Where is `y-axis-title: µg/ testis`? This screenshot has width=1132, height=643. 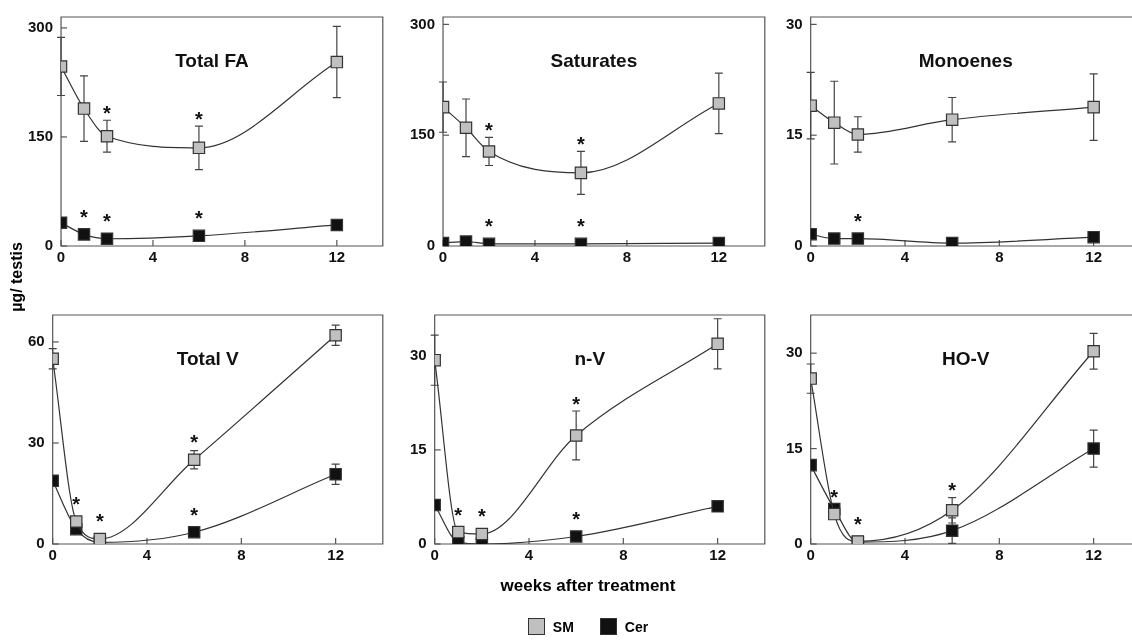 y-axis-title: µg/ testis is located at coordinates (17, 277).